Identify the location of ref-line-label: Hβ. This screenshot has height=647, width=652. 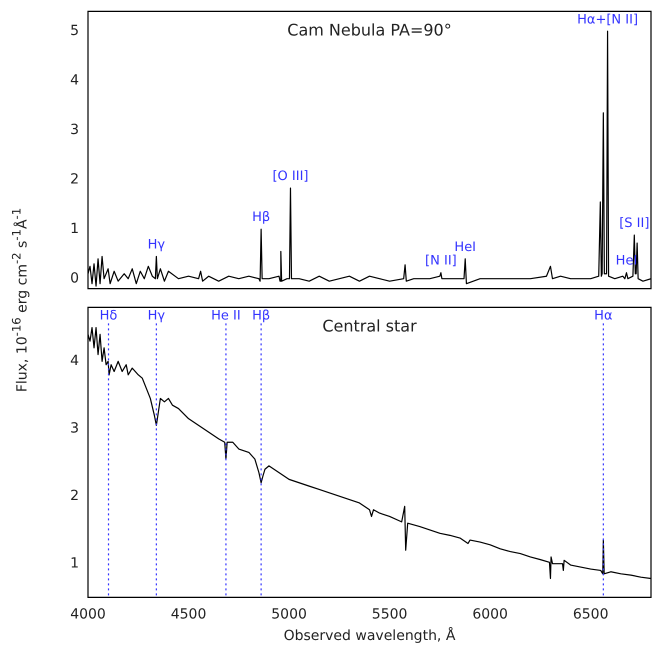
(261, 316).